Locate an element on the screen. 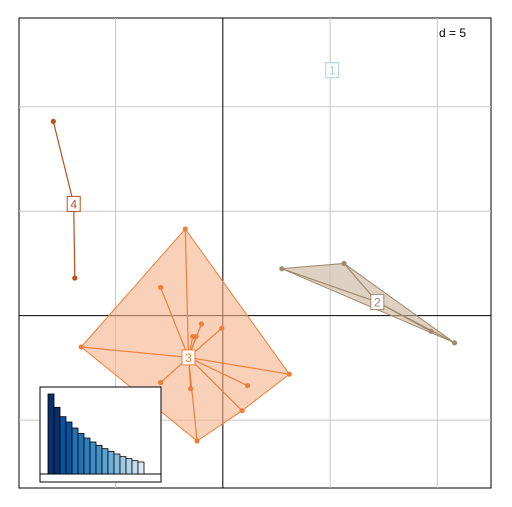 The image size is (512, 507). group-4-label-box is located at coordinates (73, 203).